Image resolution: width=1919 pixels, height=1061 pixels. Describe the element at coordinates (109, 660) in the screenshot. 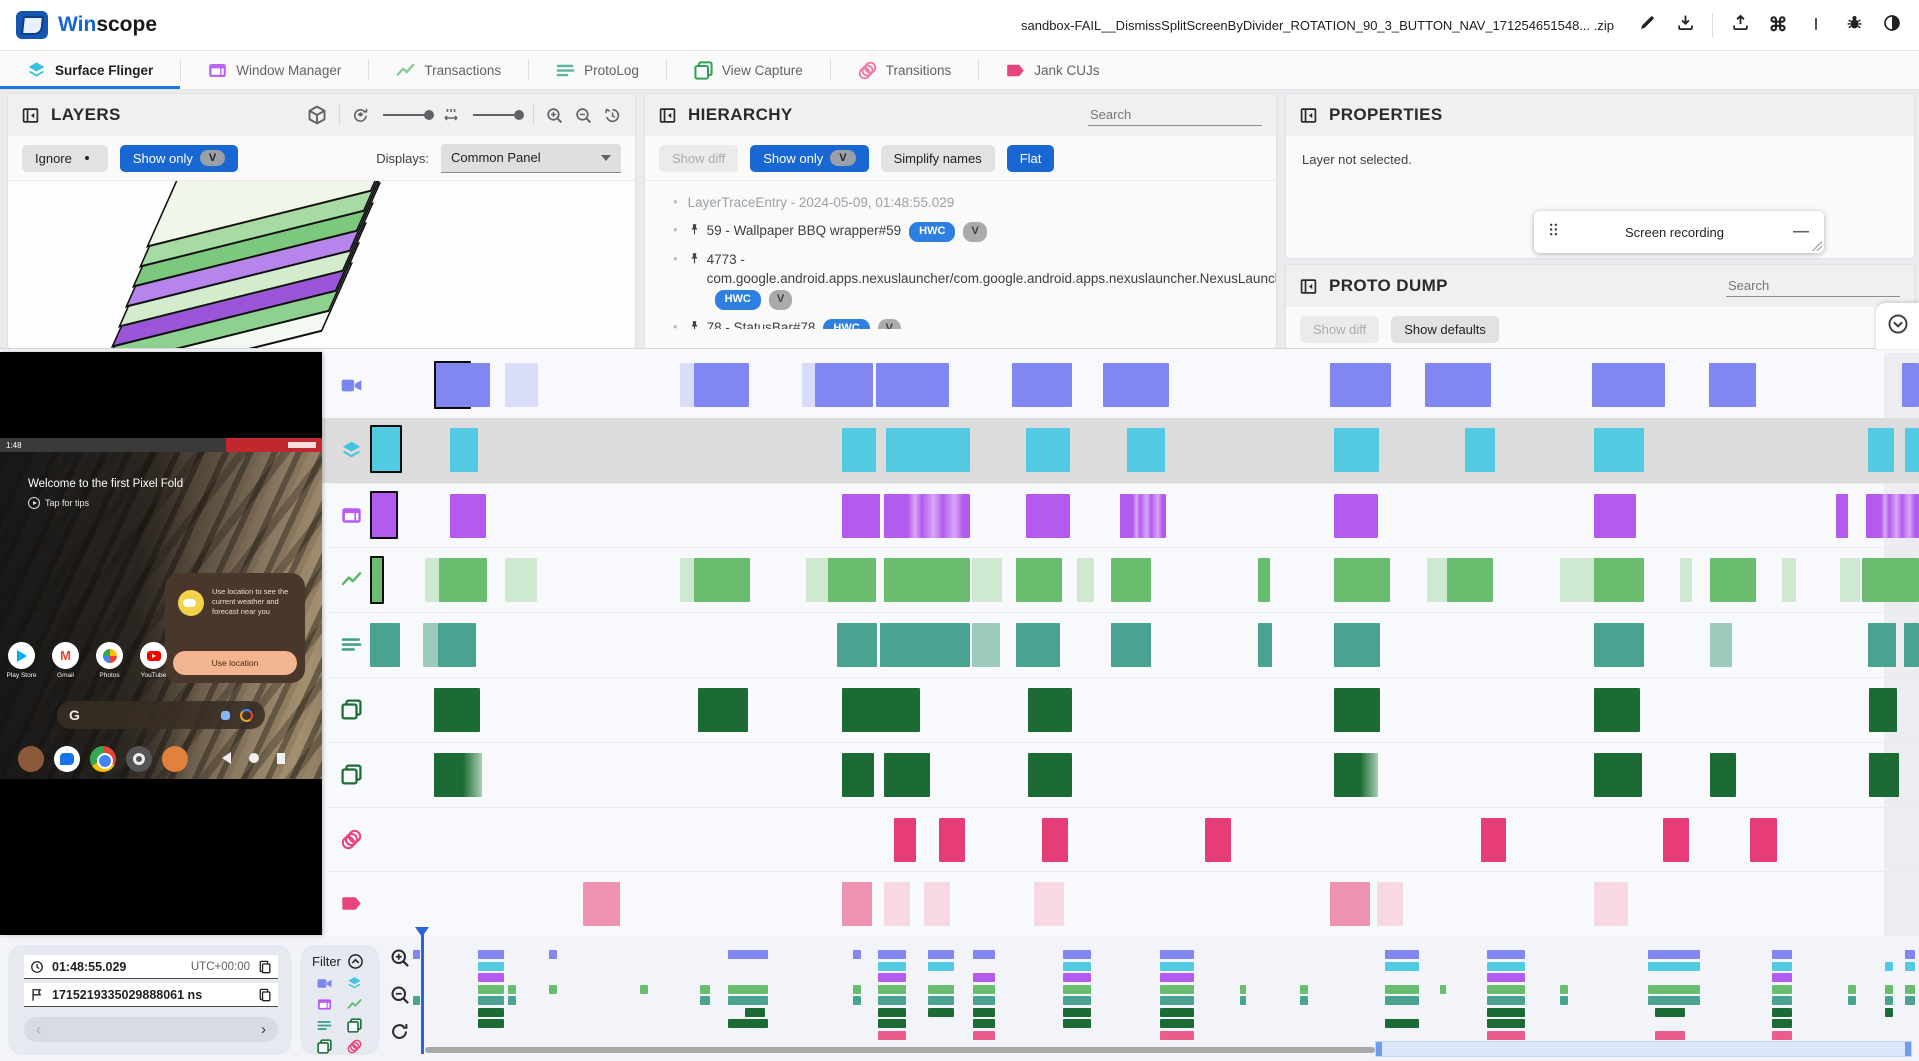

I see `phone-app-photos: Photos` at that location.